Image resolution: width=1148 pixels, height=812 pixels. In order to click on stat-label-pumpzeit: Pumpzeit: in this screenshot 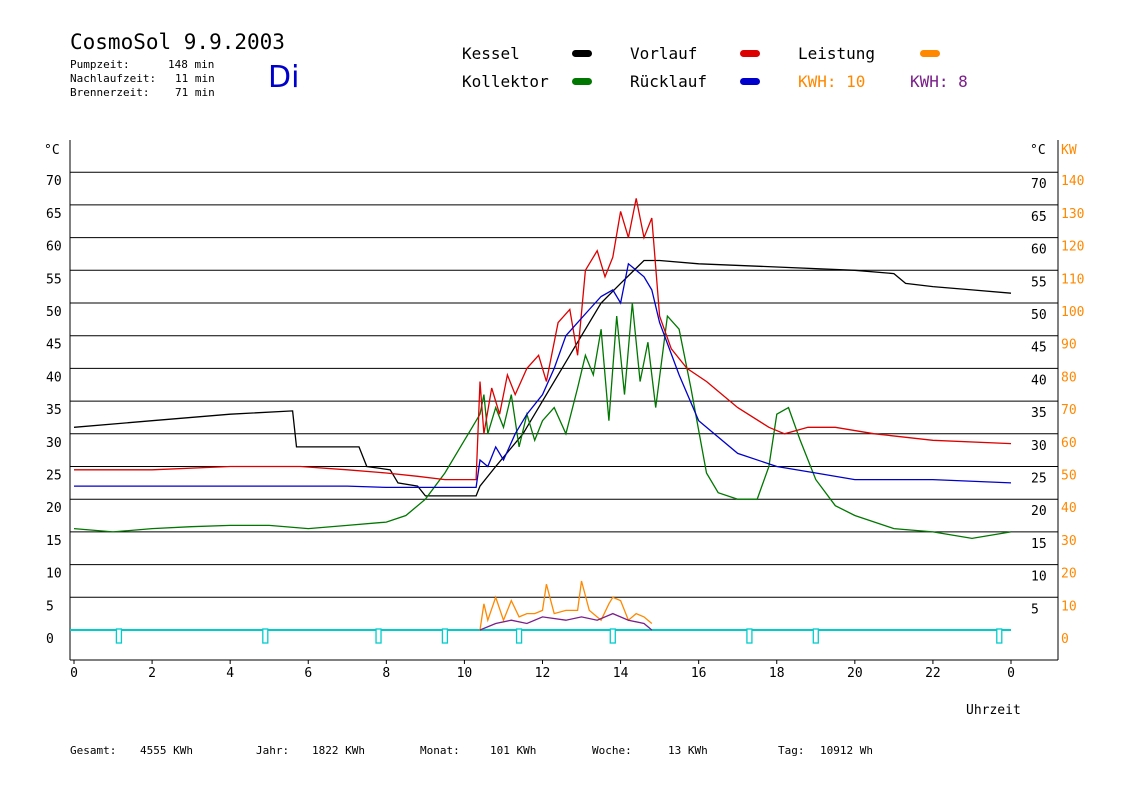, I will do `click(100, 64)`.